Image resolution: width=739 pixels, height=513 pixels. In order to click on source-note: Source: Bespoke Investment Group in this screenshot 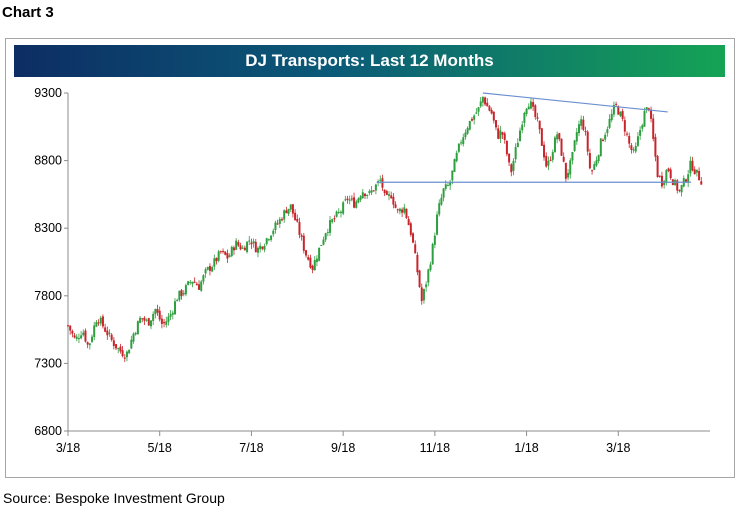, I will do `click(114, 498)`.